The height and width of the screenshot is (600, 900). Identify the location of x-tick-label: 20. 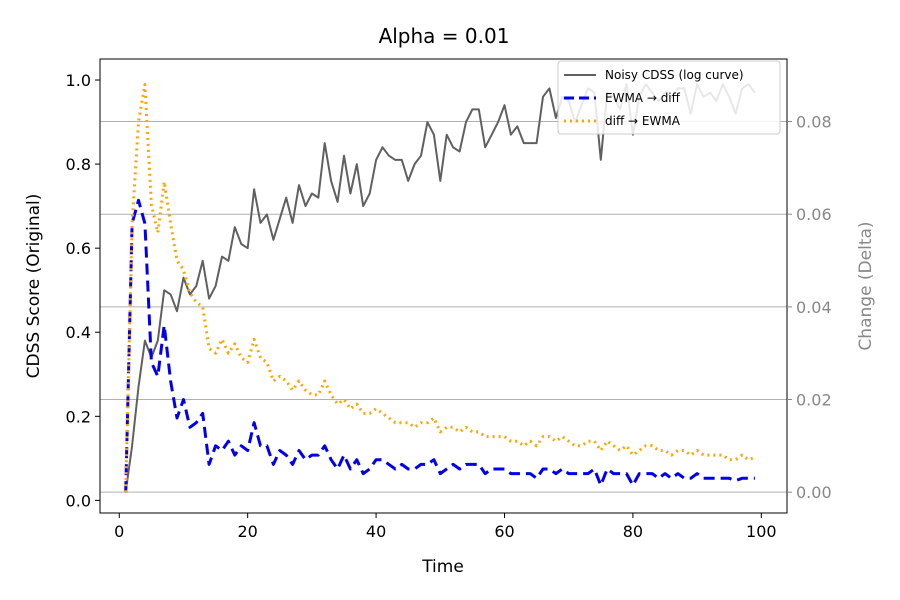
(247, 531).